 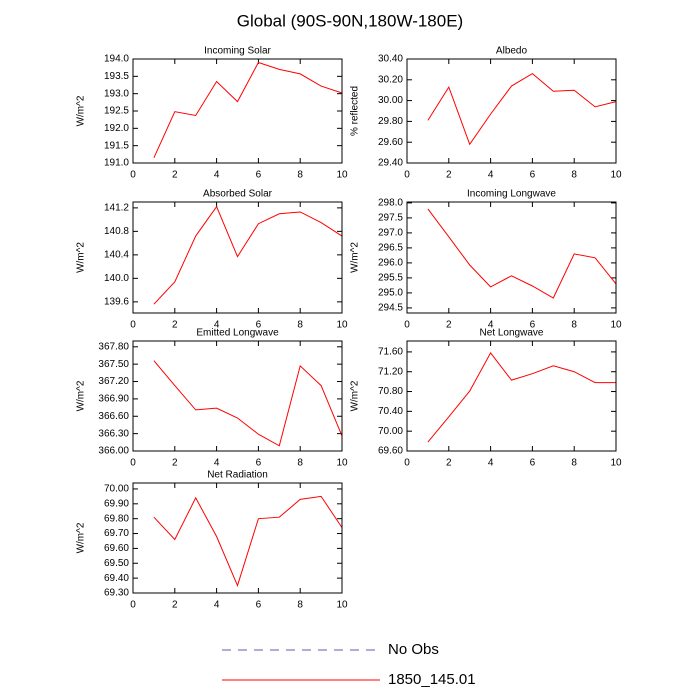 What do you see at coordinates (113, 451) in the screenshot?
I see `y-tick-label: 366.00` at bounding box center [113, 451].